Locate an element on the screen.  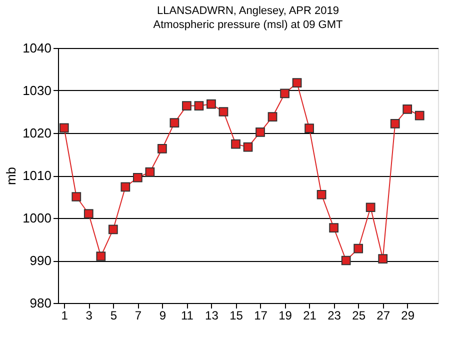
y-tick-label: 1000 is located at coordinates (37, 218).